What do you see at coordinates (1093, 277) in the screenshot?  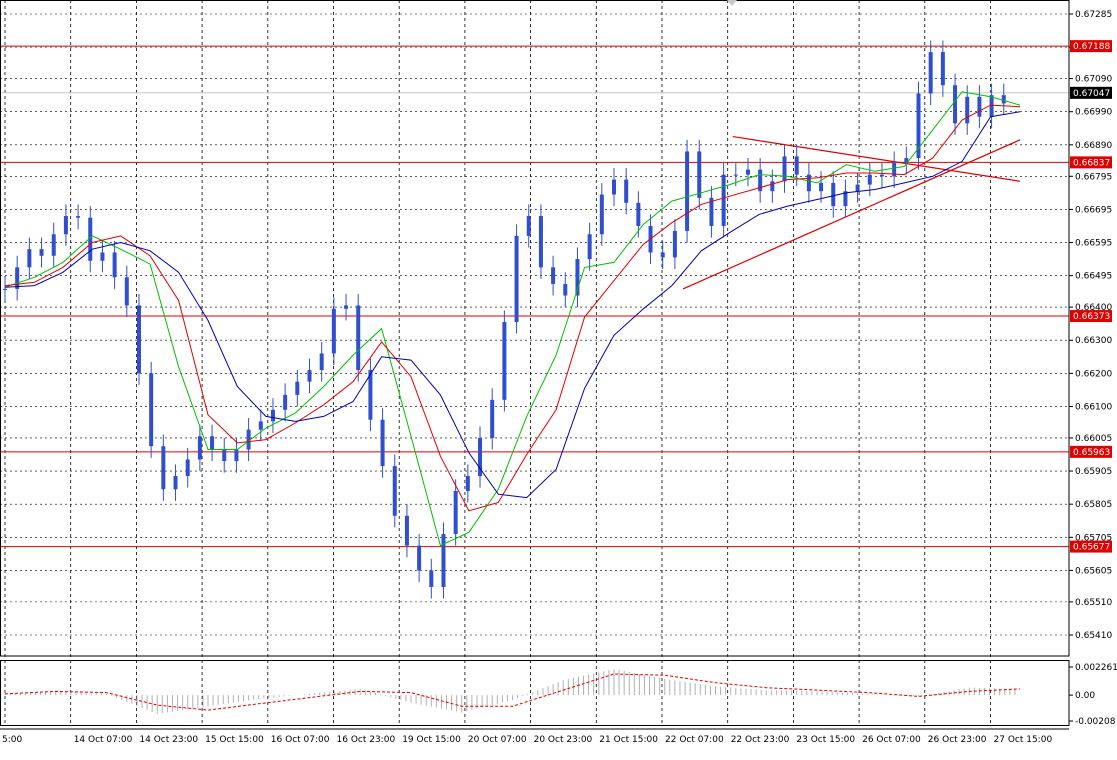 I see `y-tick-label: 0.66495` at bounding box center [1093, 277].